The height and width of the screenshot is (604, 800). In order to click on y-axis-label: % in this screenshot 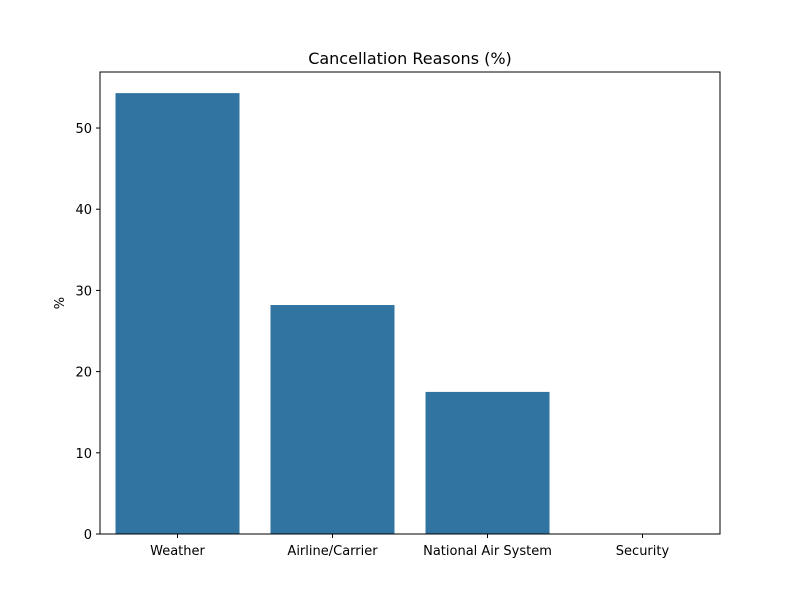, I will do `click(60, 303)`.